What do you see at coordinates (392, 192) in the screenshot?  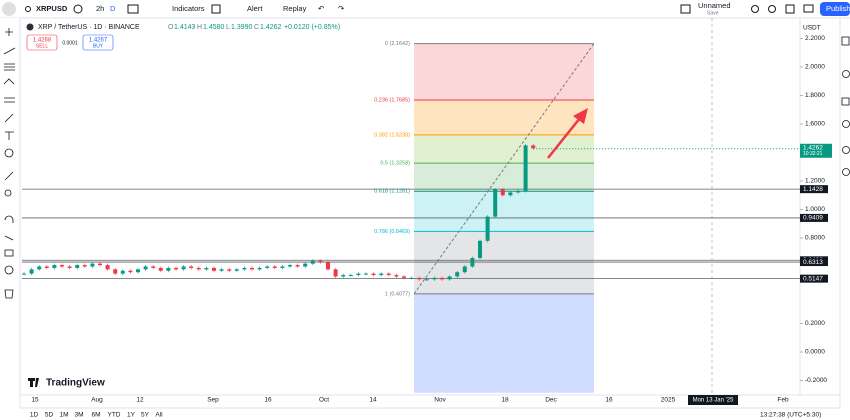 I see `fib-label: 0.618 (1.1281)` at bounding box center [392, 192].